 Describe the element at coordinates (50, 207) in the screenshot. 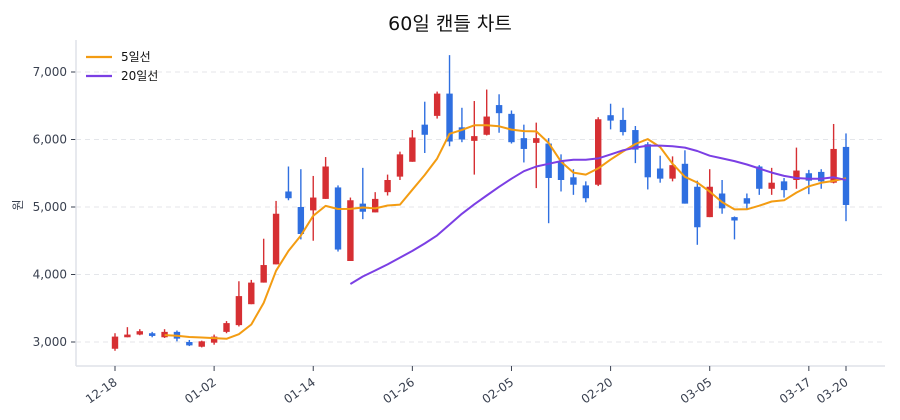

I see `y-tick-label: 5,000` at that location.